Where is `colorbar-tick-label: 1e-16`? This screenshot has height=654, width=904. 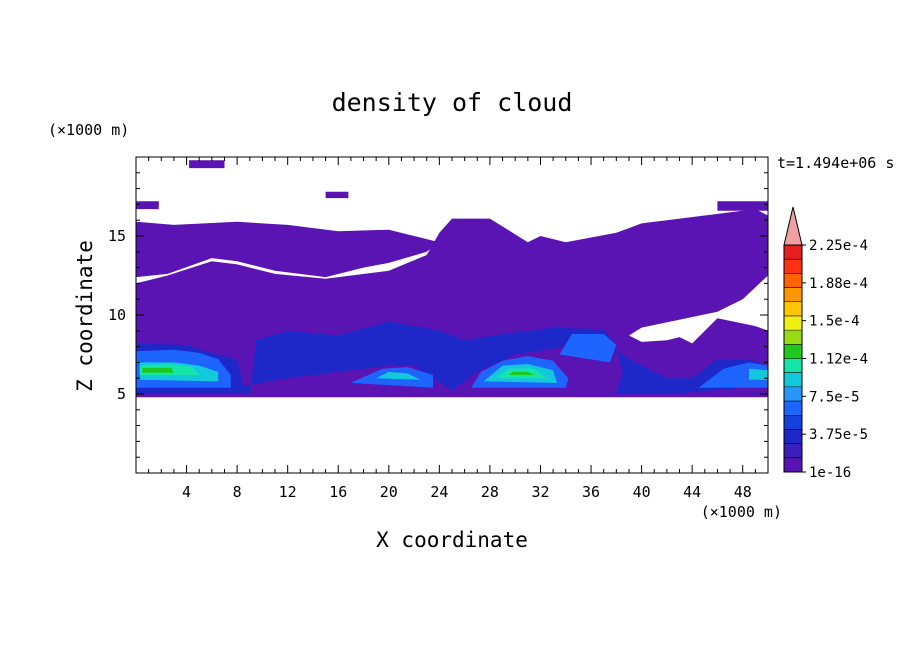
colorbar-tick-label: 1e-16 is located at coordinates (830, 473).